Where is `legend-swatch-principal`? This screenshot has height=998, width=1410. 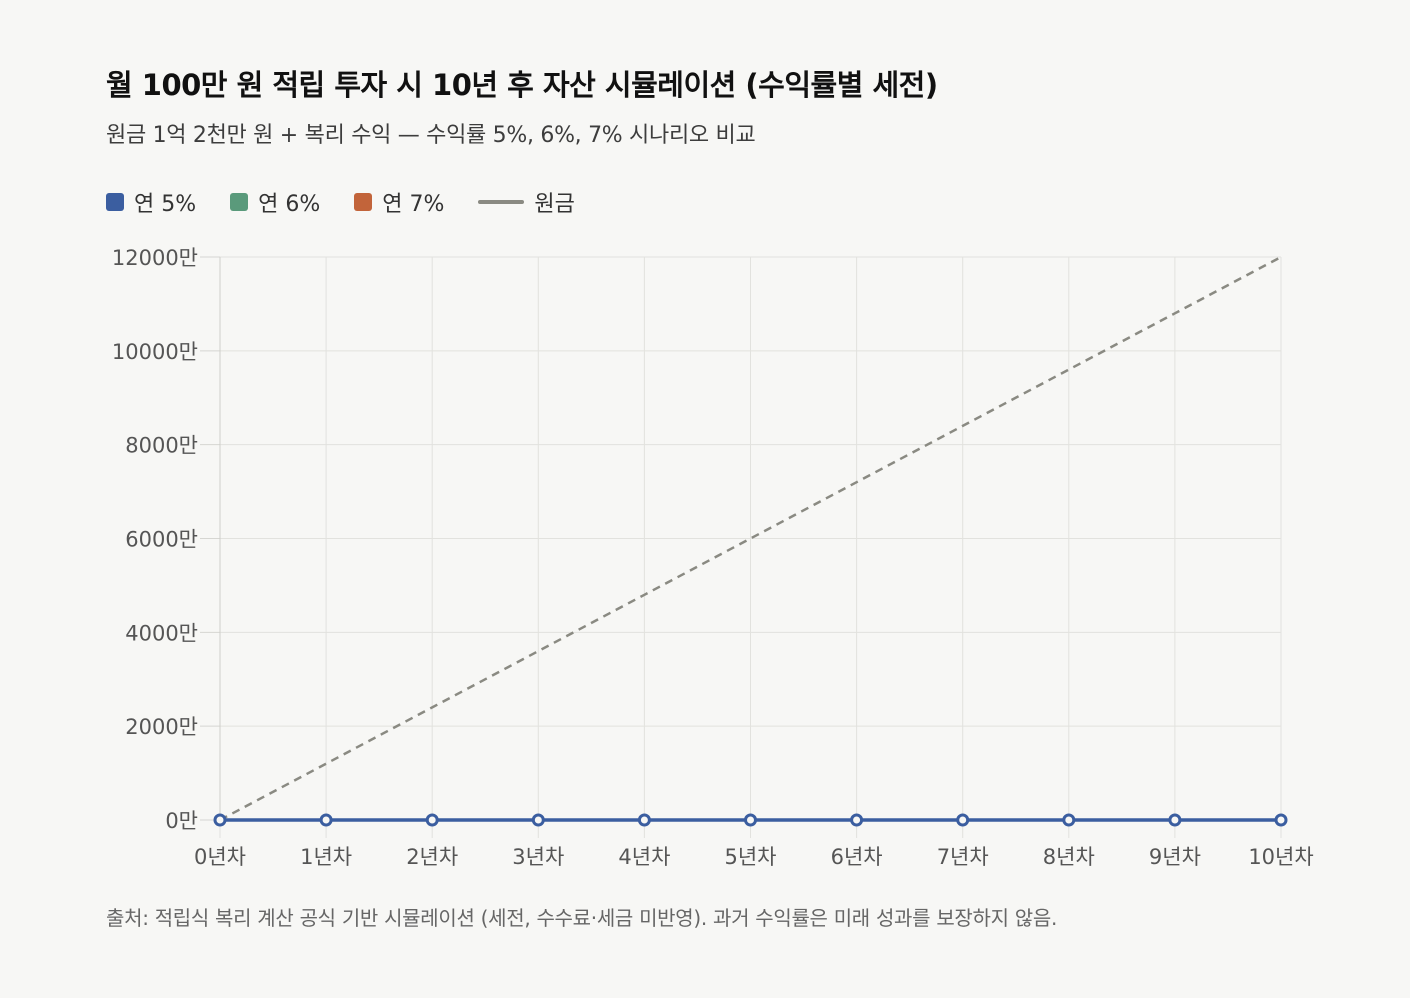
legend-swatch-principal is located at coordinates (501, 202).